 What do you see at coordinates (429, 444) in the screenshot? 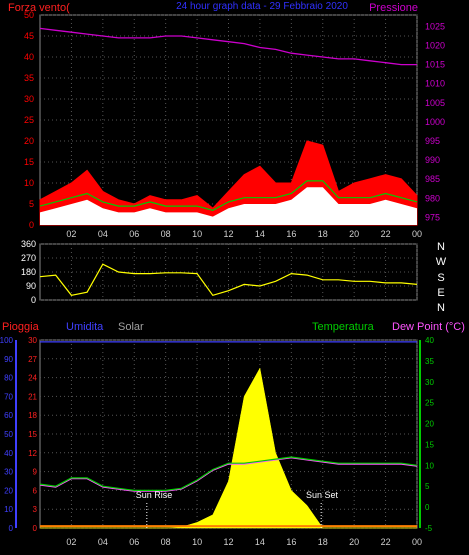
I see `temperature-y-tick: 15` at bounding box center [429, 444].